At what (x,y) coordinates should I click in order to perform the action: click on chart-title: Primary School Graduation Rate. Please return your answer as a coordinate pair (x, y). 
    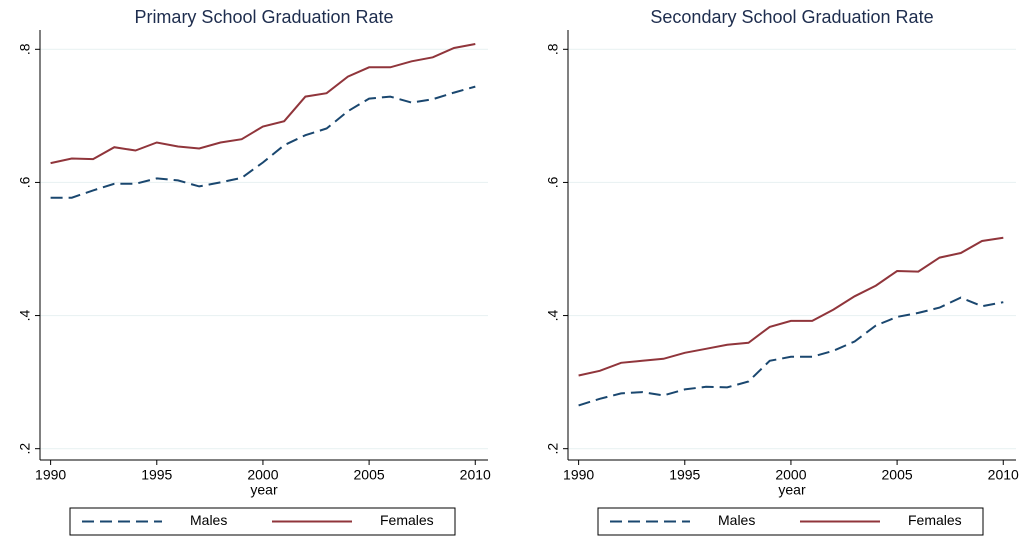
    Looking at the image, I should click on (263, 17).